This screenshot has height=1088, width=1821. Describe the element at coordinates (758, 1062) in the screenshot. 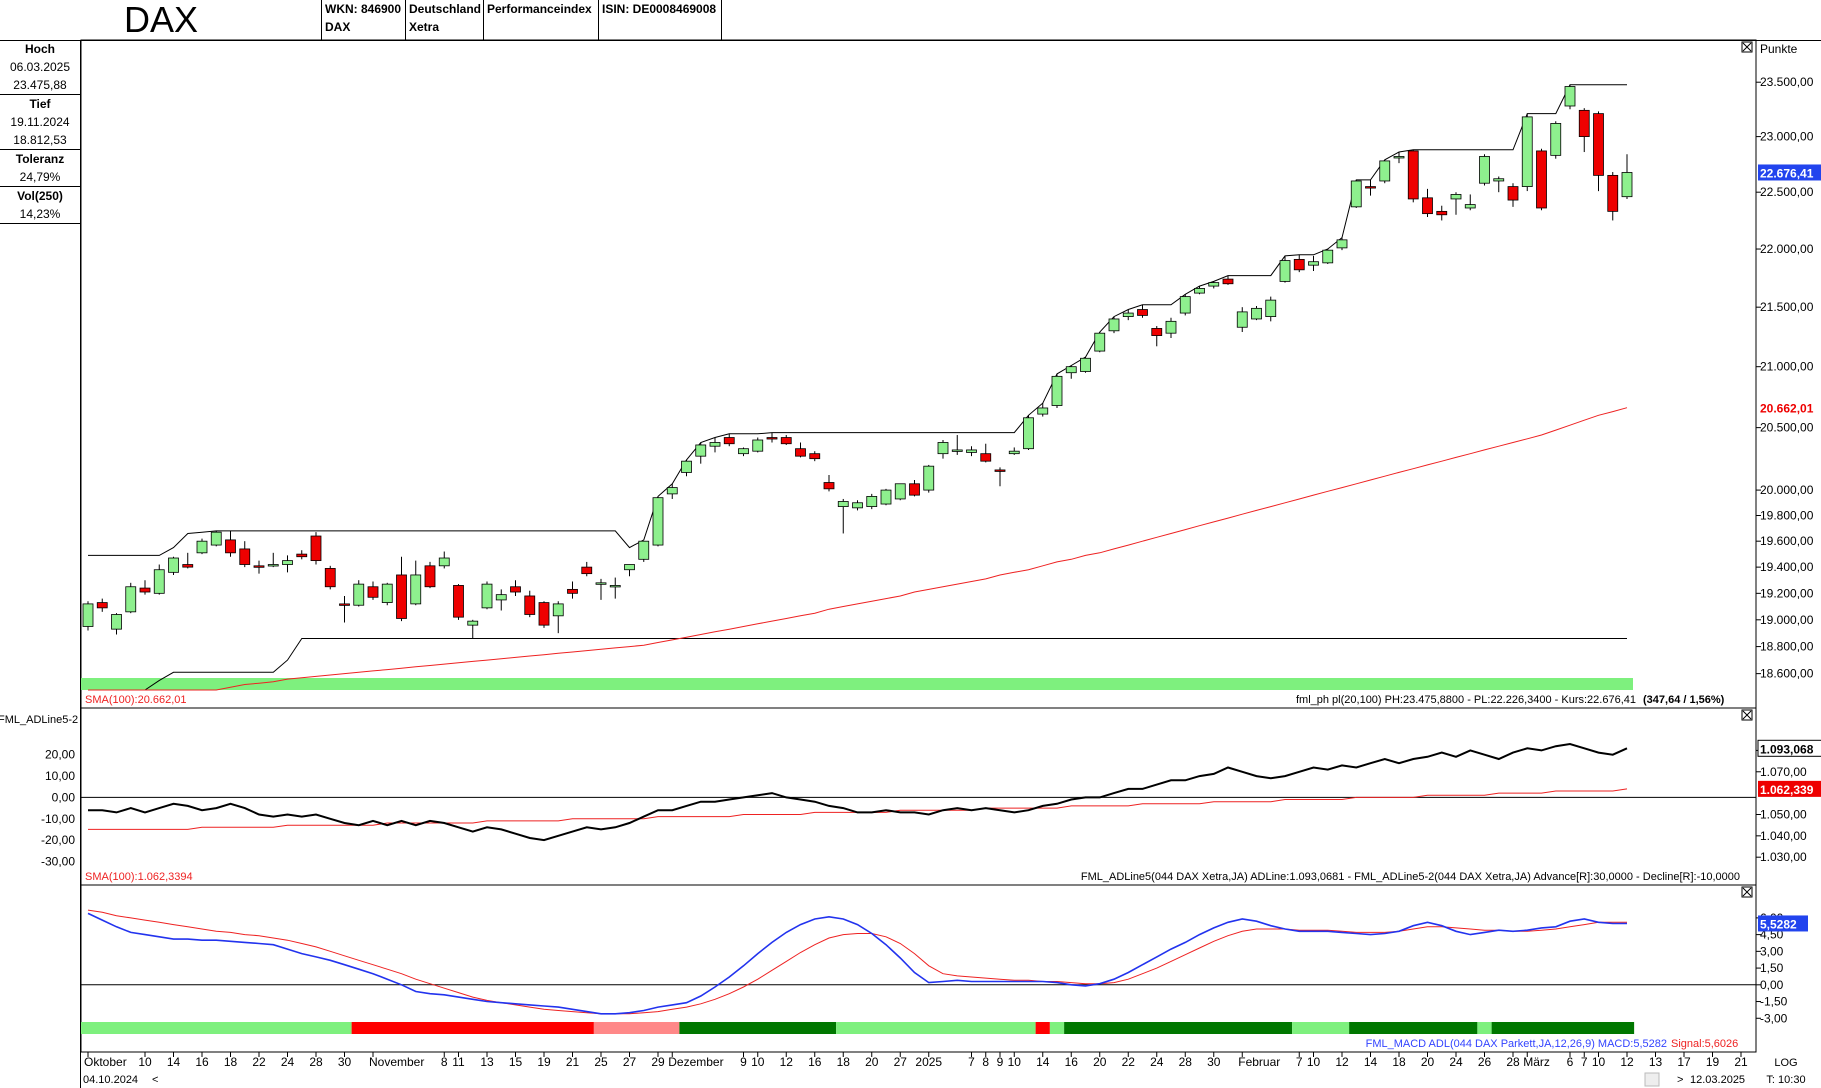

I see `x-tick-label: 10` at that location.